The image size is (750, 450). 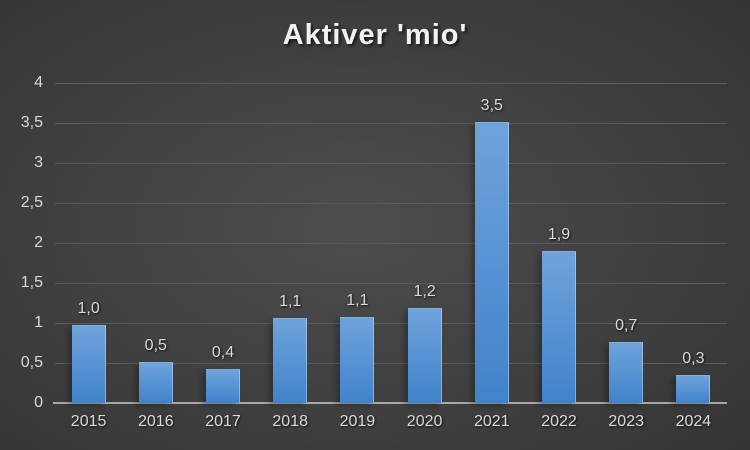 I want to click on chart-title: Aktiver 'mio', so click(x=375, y=35).